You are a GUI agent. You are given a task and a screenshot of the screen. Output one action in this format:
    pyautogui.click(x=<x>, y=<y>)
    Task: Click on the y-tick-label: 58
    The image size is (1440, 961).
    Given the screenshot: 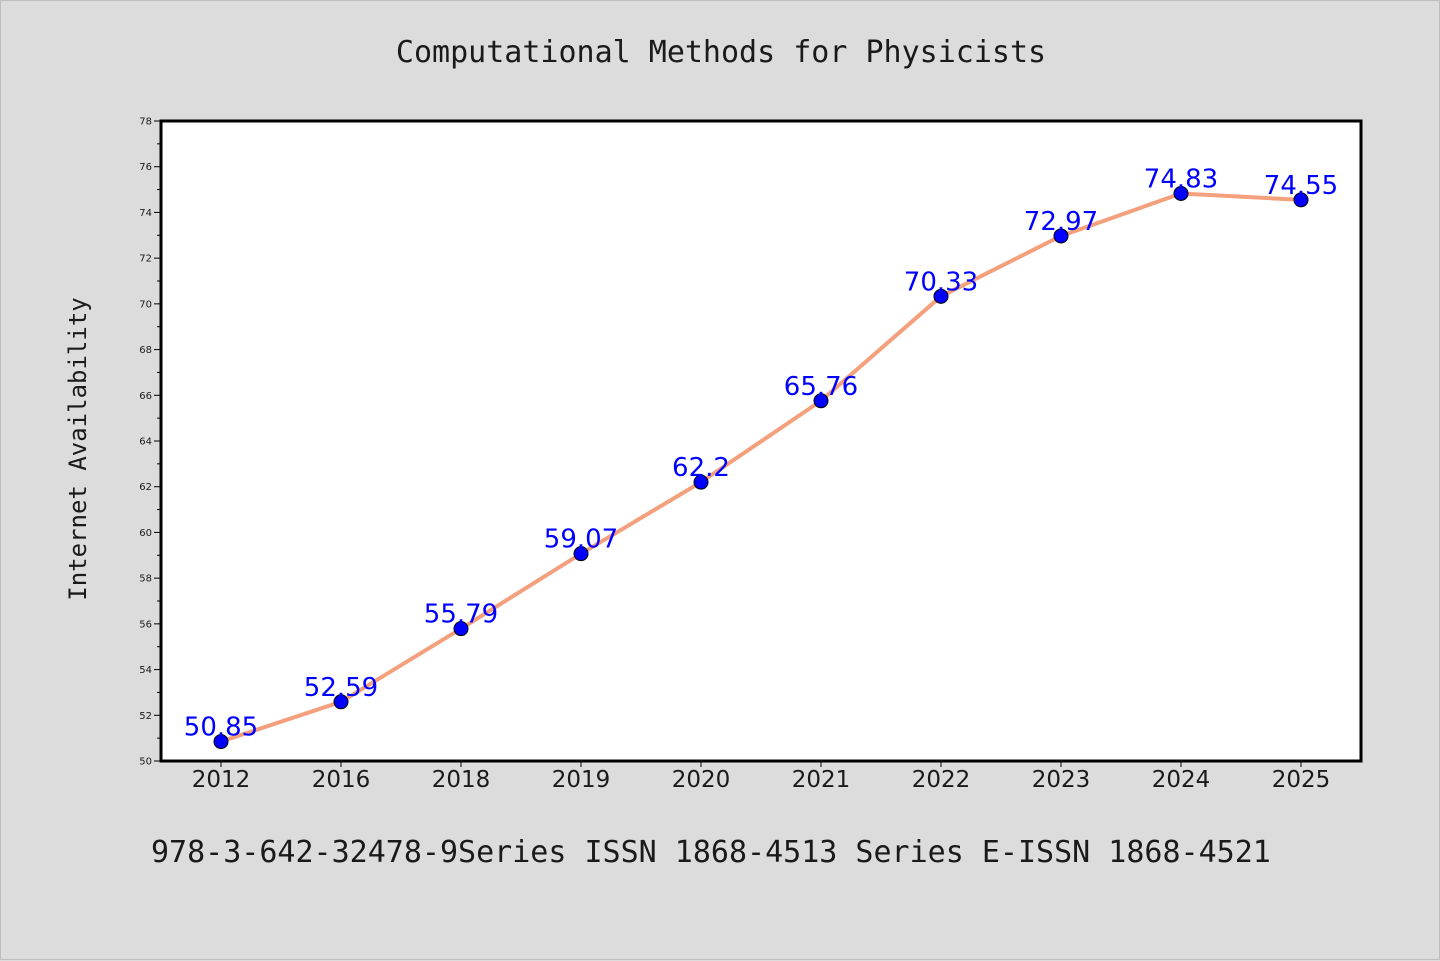 What is the action you would take?
    pyautogui.click(x=145, y=579)
    